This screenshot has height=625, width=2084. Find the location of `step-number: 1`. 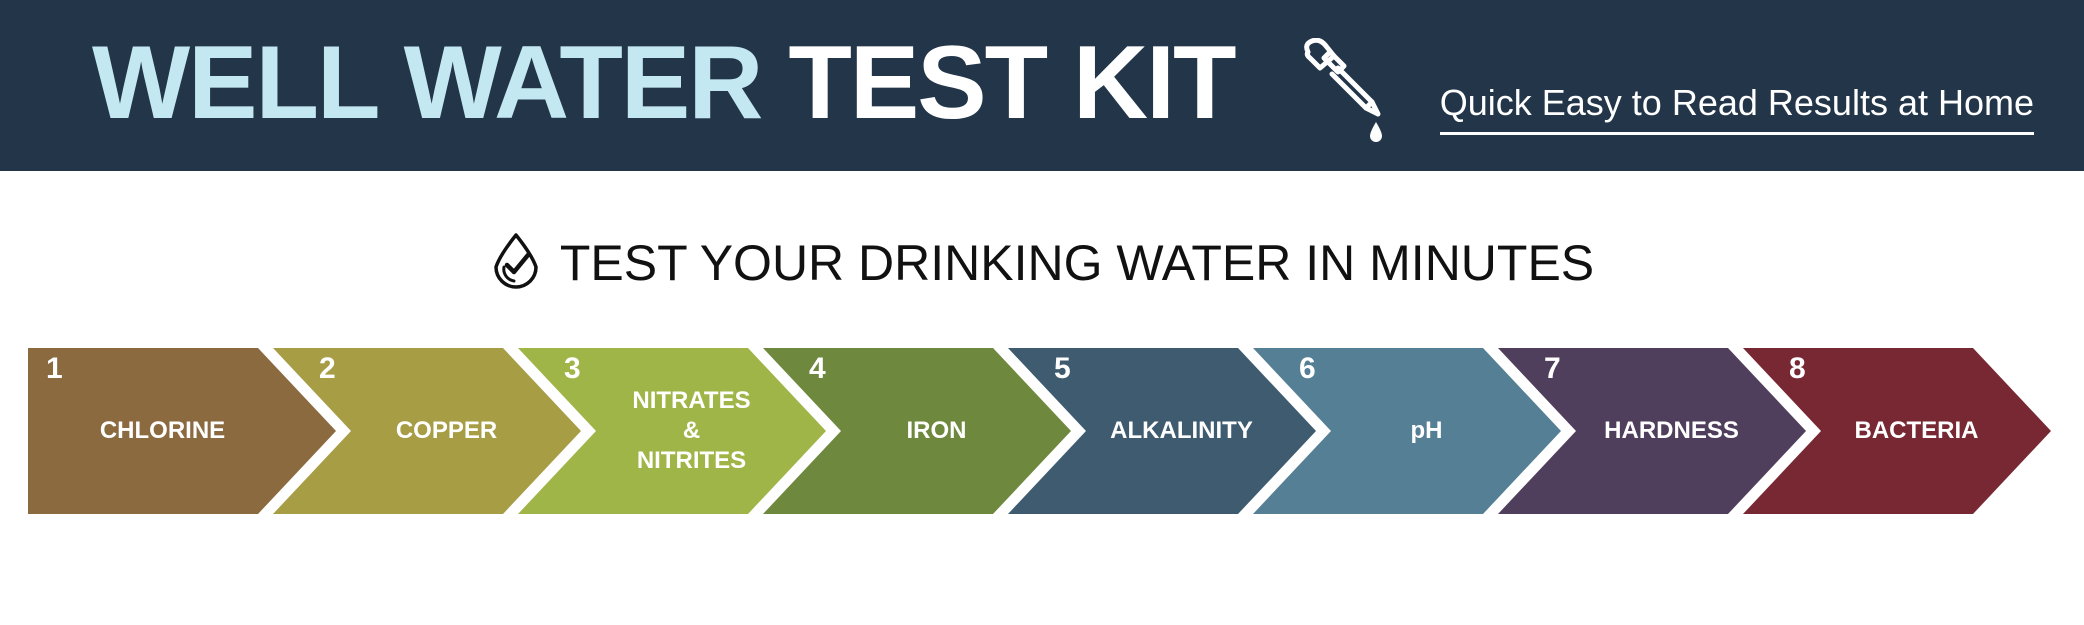

step-number: 1 is located at coordinates (54, 368).